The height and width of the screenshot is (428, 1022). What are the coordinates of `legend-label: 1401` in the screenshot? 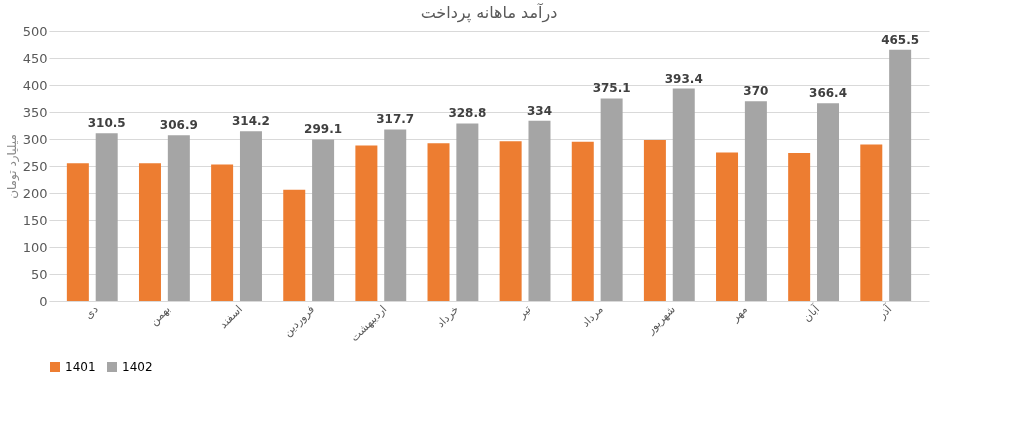 It's located at (80, 367).